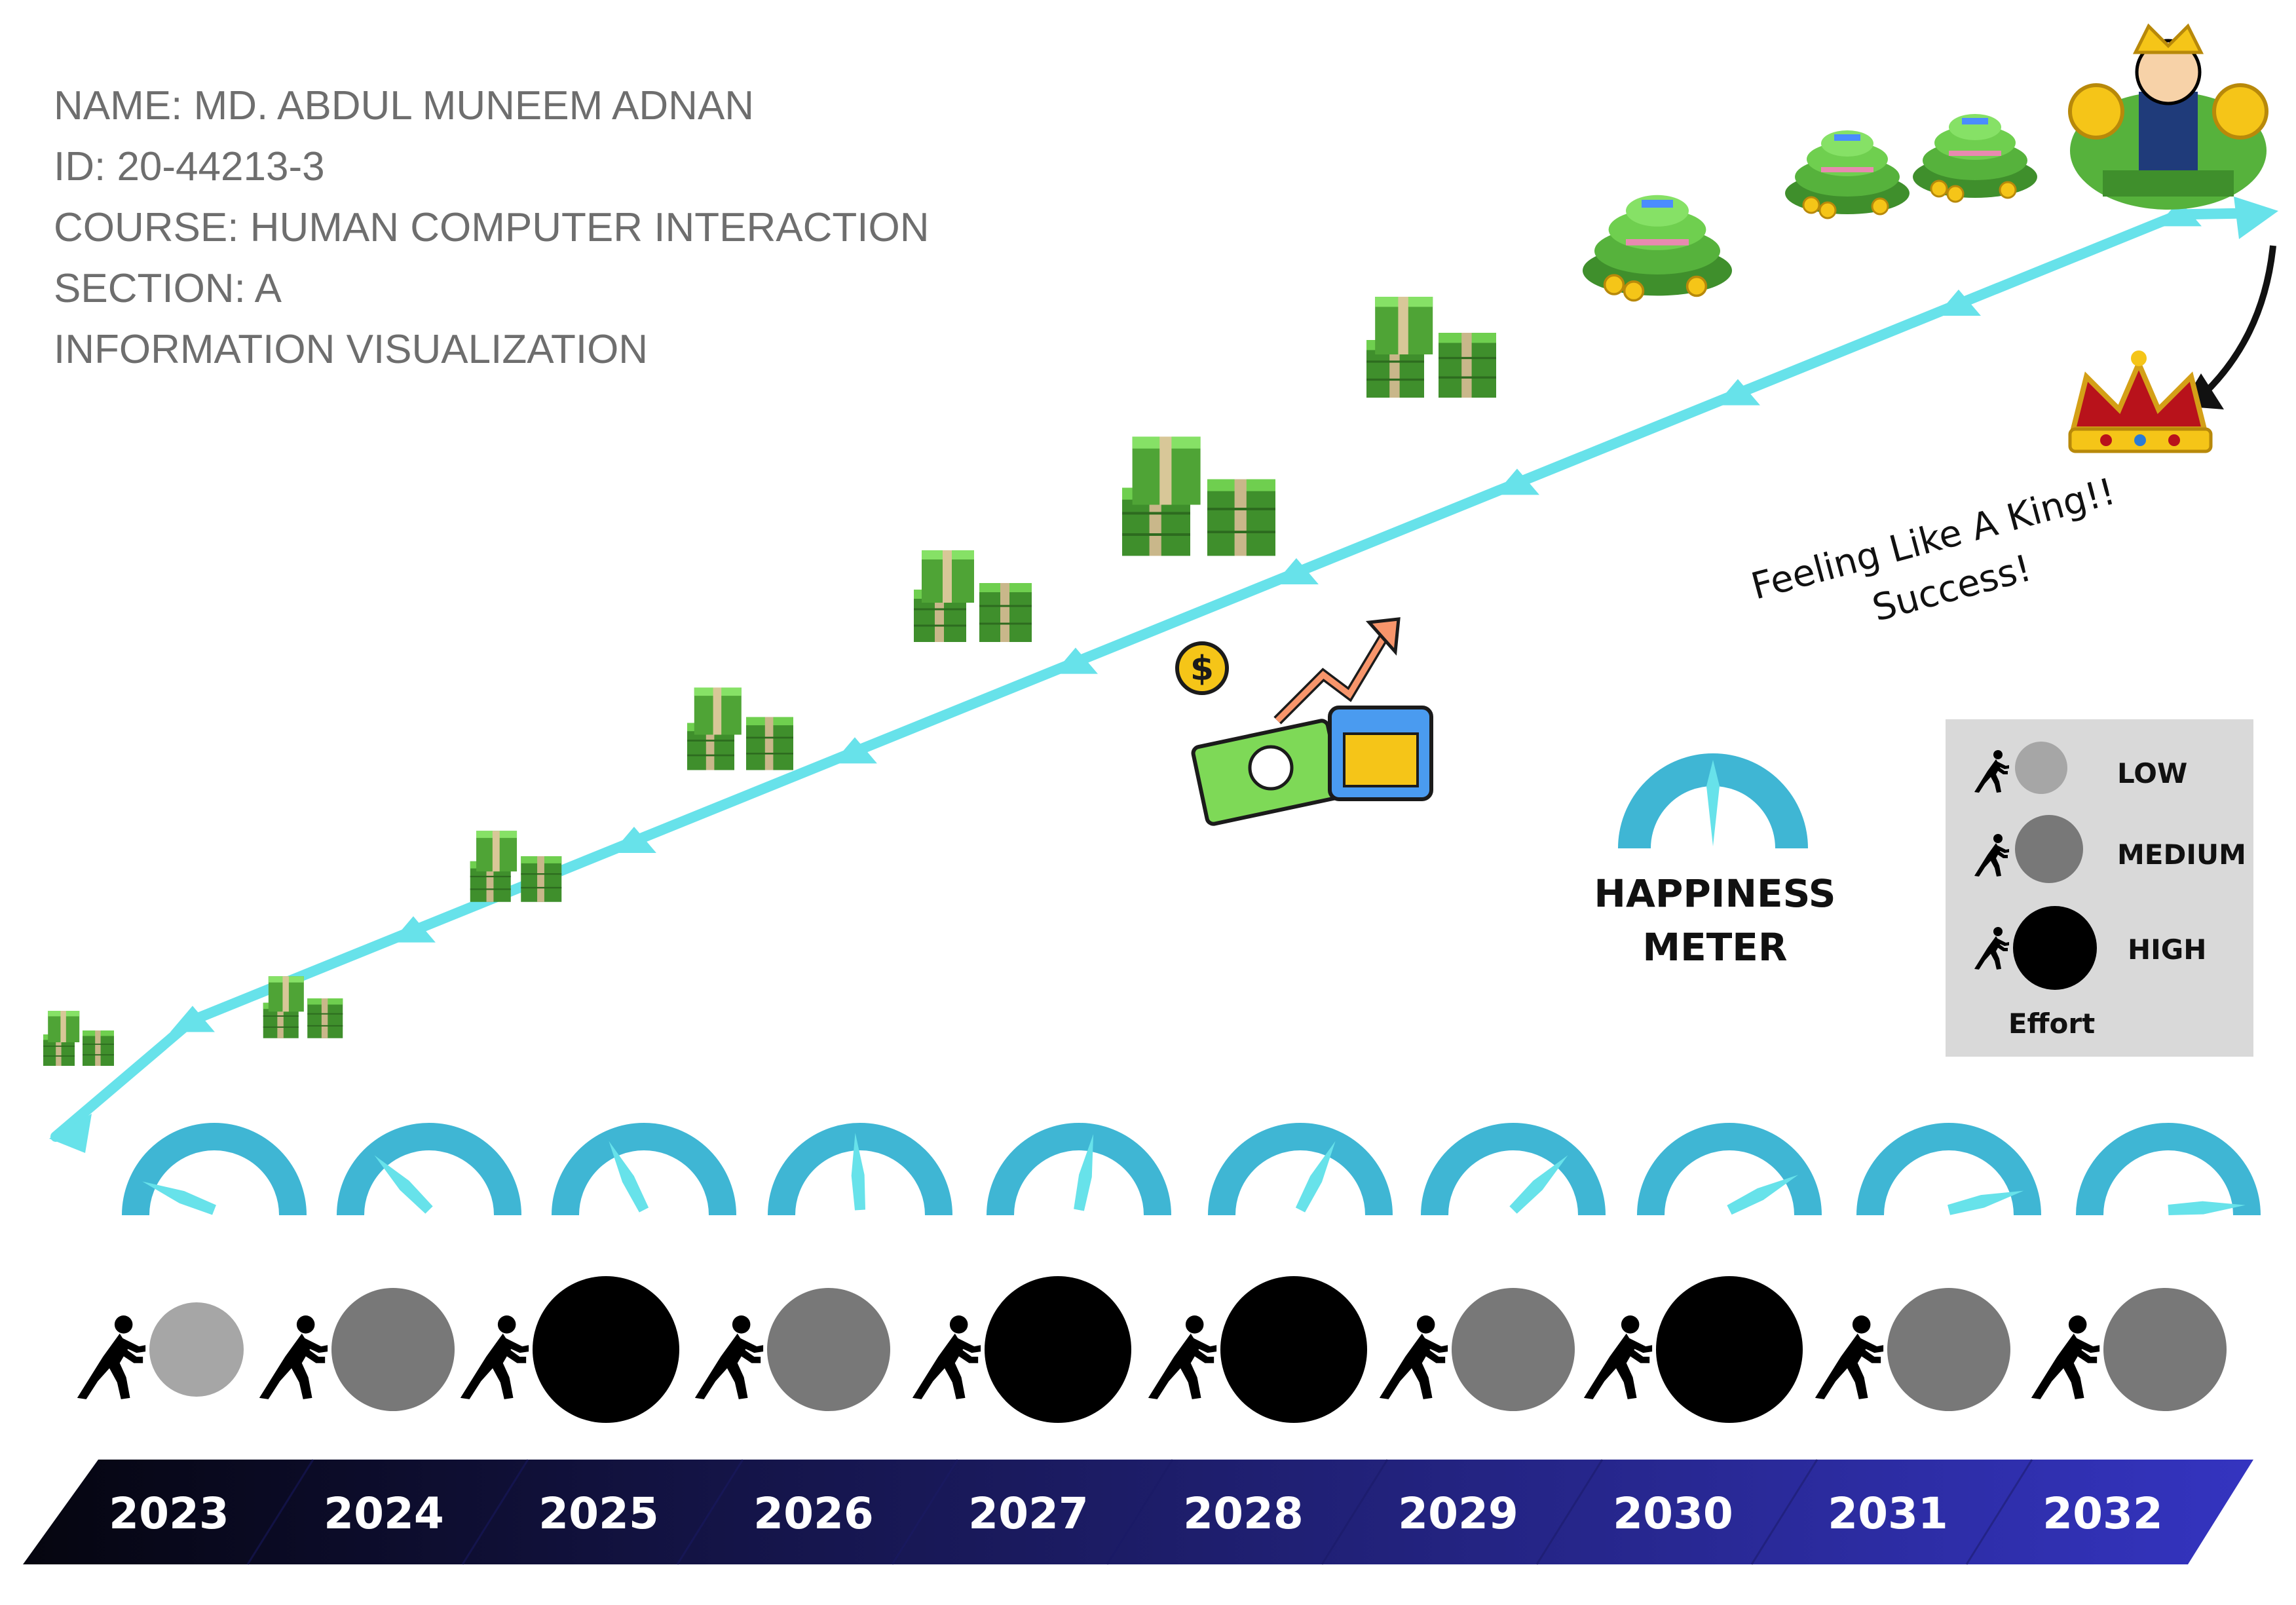  Describe the element at coordinates (1737, 392) in the screenshot. I see `trend-point-2030` at that location.